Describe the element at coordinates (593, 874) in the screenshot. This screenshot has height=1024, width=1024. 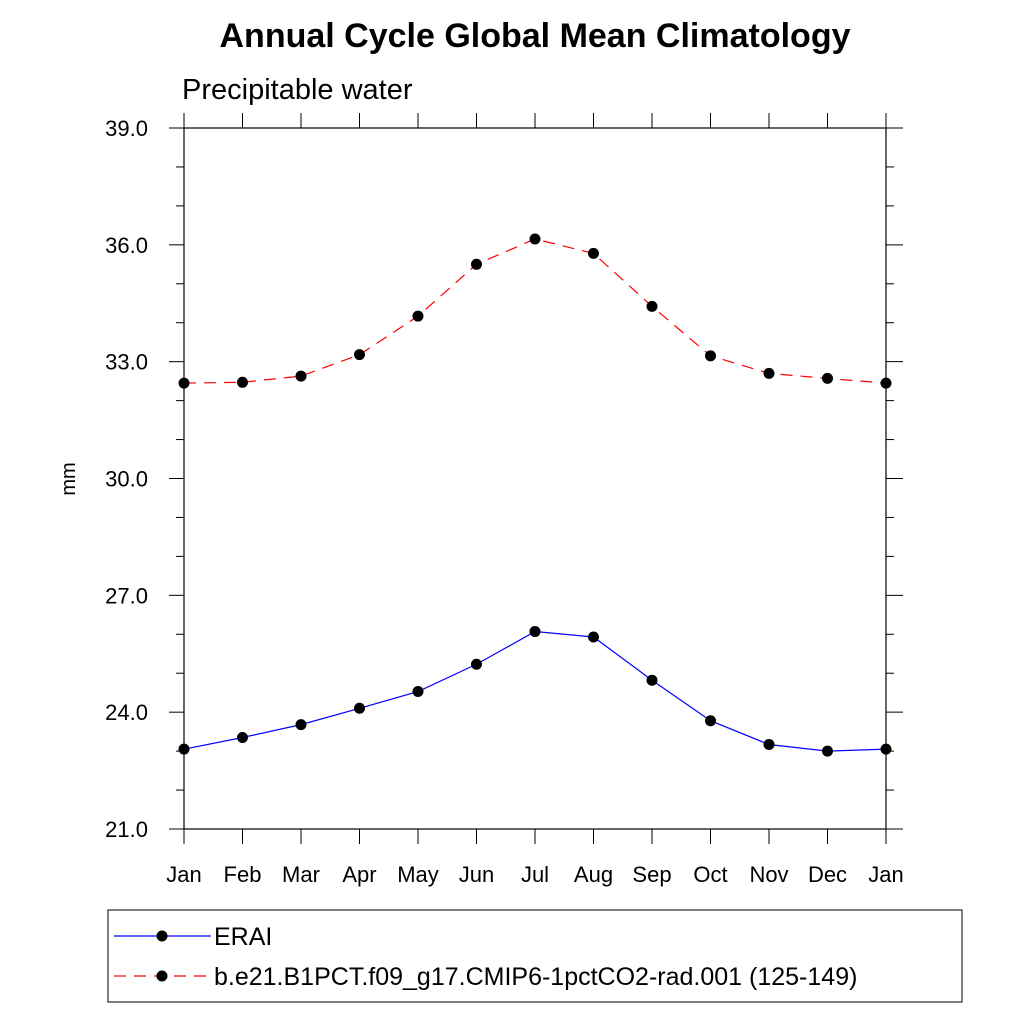
I see `x-tick-label: Aug` at that location.